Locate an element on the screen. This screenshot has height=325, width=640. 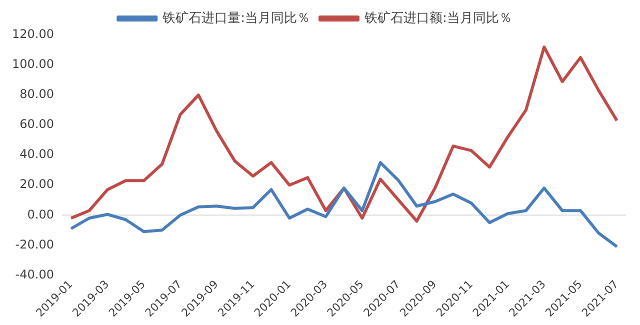
y-tick-label: 120.00 is located at coordinates (33, 34).